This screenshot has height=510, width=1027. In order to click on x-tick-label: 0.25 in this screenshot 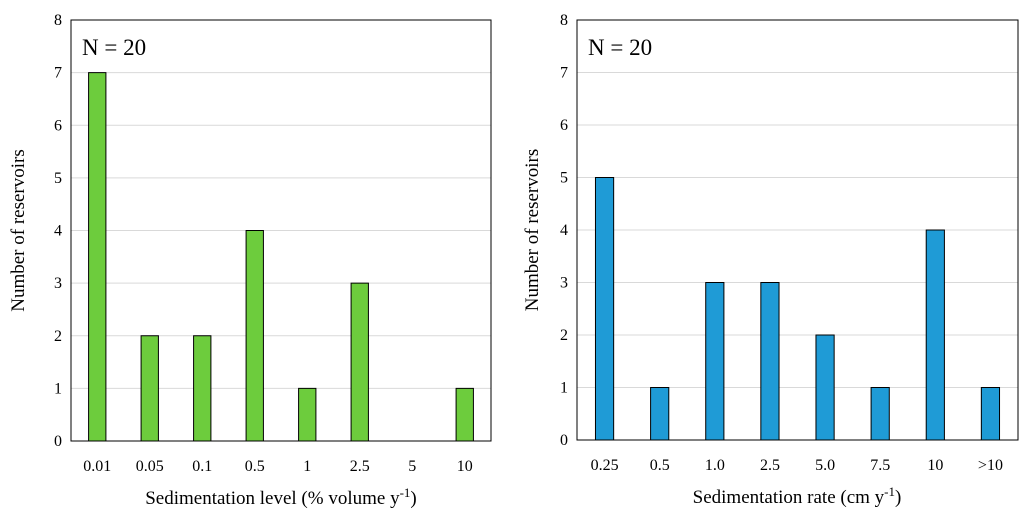, I will do `click(605, 465)`.